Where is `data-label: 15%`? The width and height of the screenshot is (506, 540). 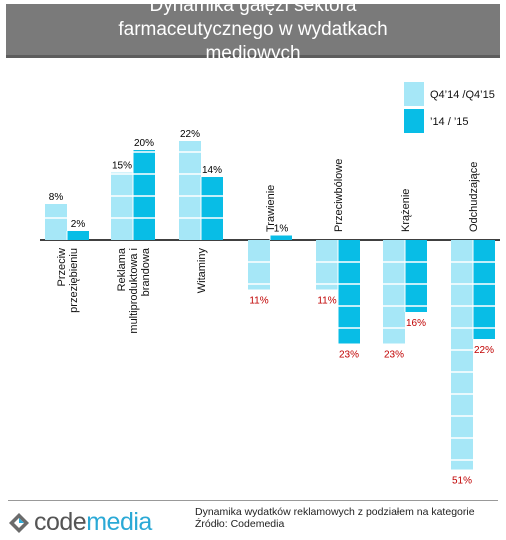
data-label: 15% is located at coordinates (122, 166).